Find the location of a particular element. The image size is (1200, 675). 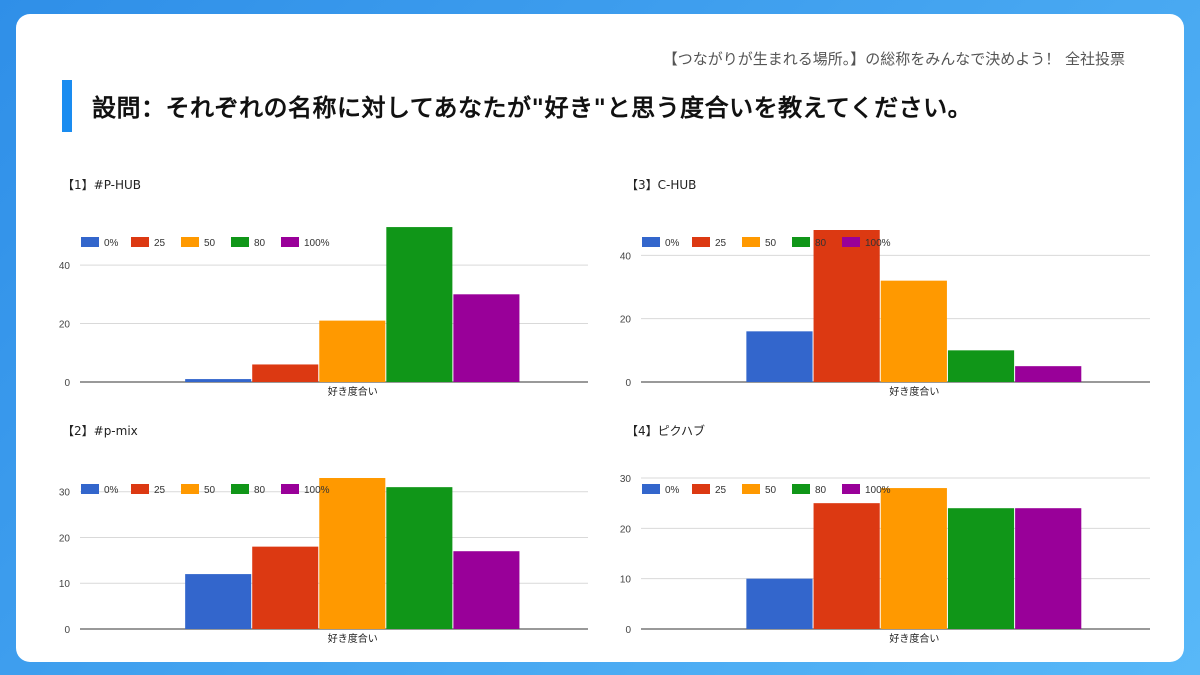

survey-subtitle: 【つながりが生まれる場所。】の総称をみんなで決めよう！ 全社投票 is located at coordinates (893, 59).